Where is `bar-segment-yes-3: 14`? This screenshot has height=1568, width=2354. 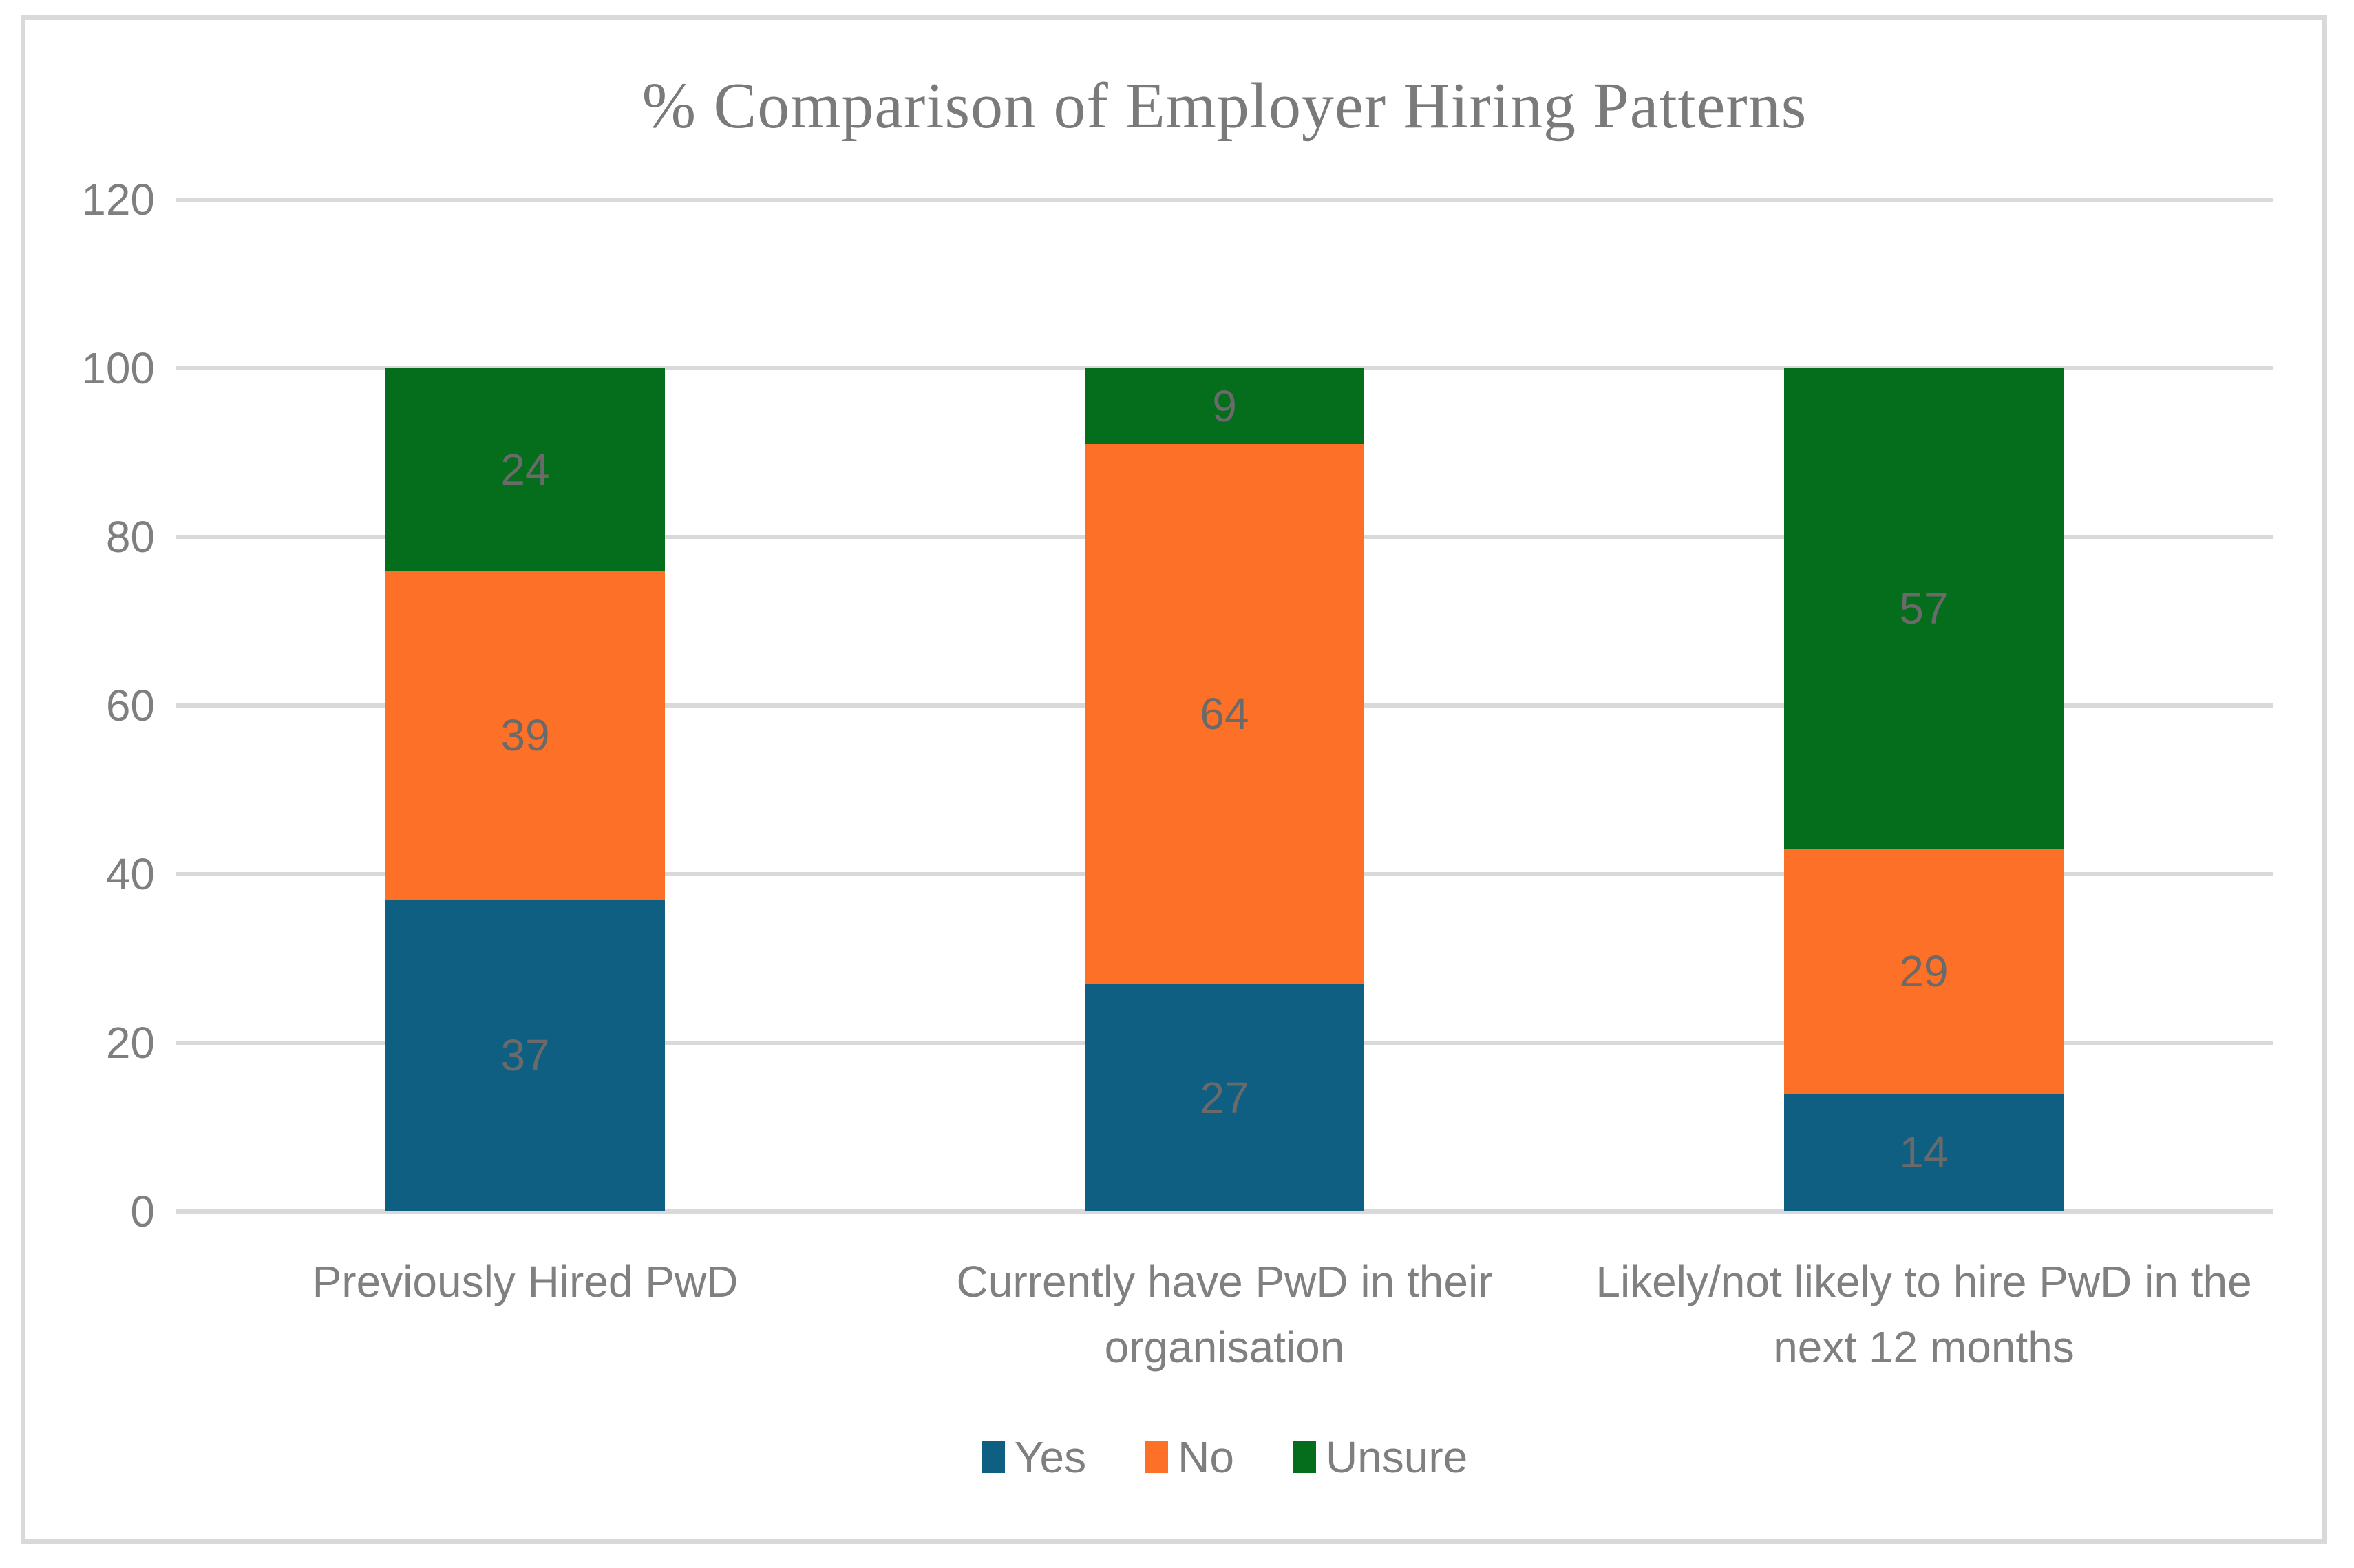 bar-segment-yes-3: 14 is located at coordinates (1924, 1152).